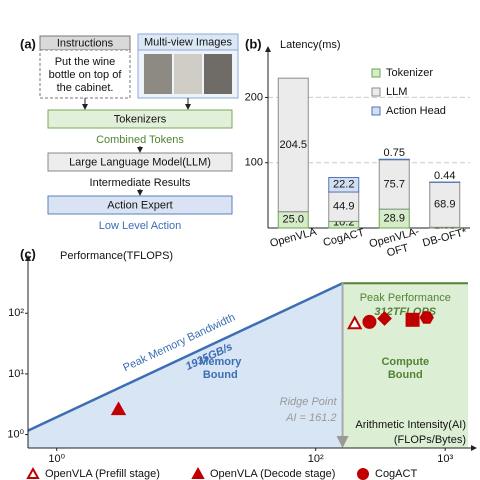 Image resolution: width=480 pixels, height=480 pixels. I want to click on step: Large Language Model(LLM), so click(140, 162).